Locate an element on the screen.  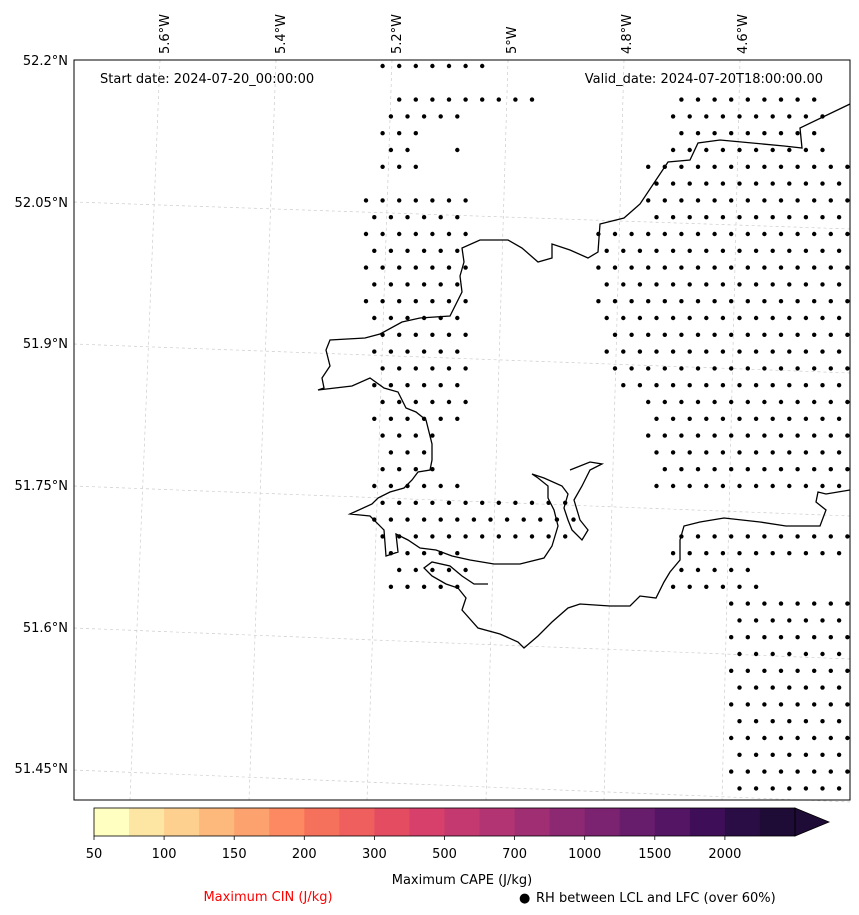
lon-label-5w: 5°W is located at coordinates (512, 40).